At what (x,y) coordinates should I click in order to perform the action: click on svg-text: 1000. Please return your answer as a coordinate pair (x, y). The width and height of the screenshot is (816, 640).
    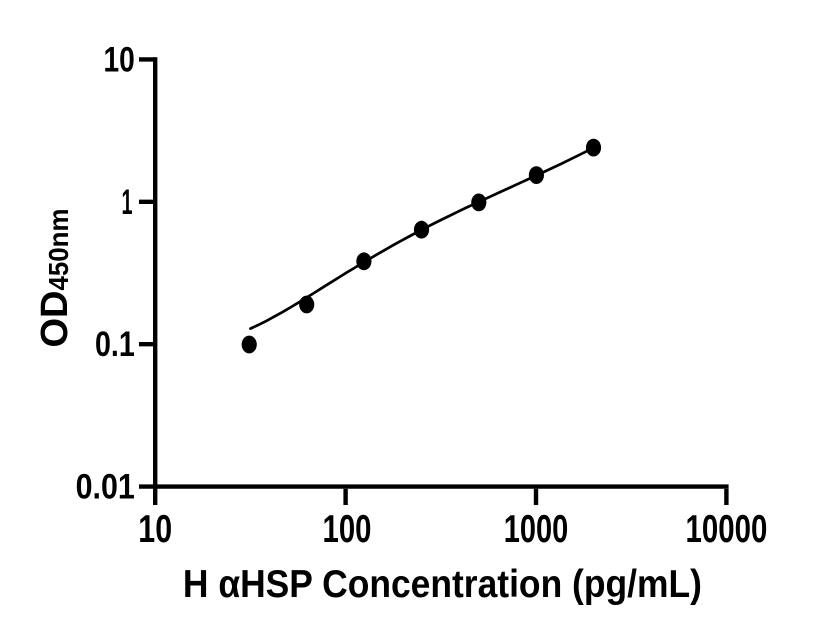
    Looking at the image, I should click on (536, 529).